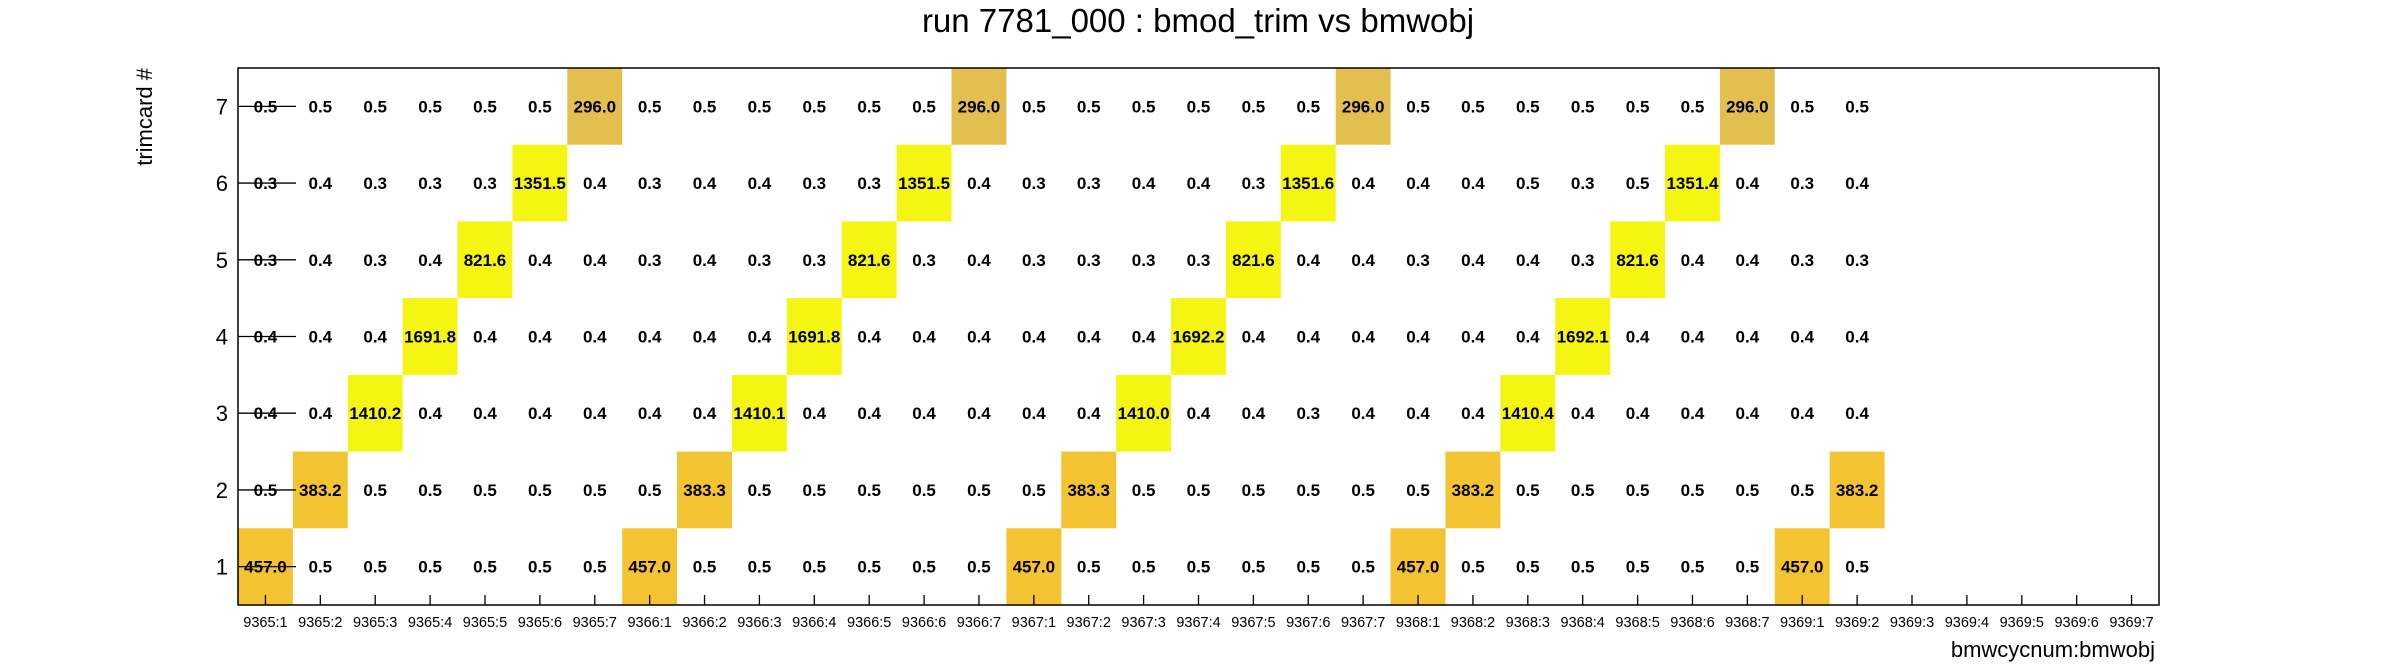  Describe the element at coordinates (595, 623) in the screenshot. I see `x-tick-label: 9365:7` at that location.